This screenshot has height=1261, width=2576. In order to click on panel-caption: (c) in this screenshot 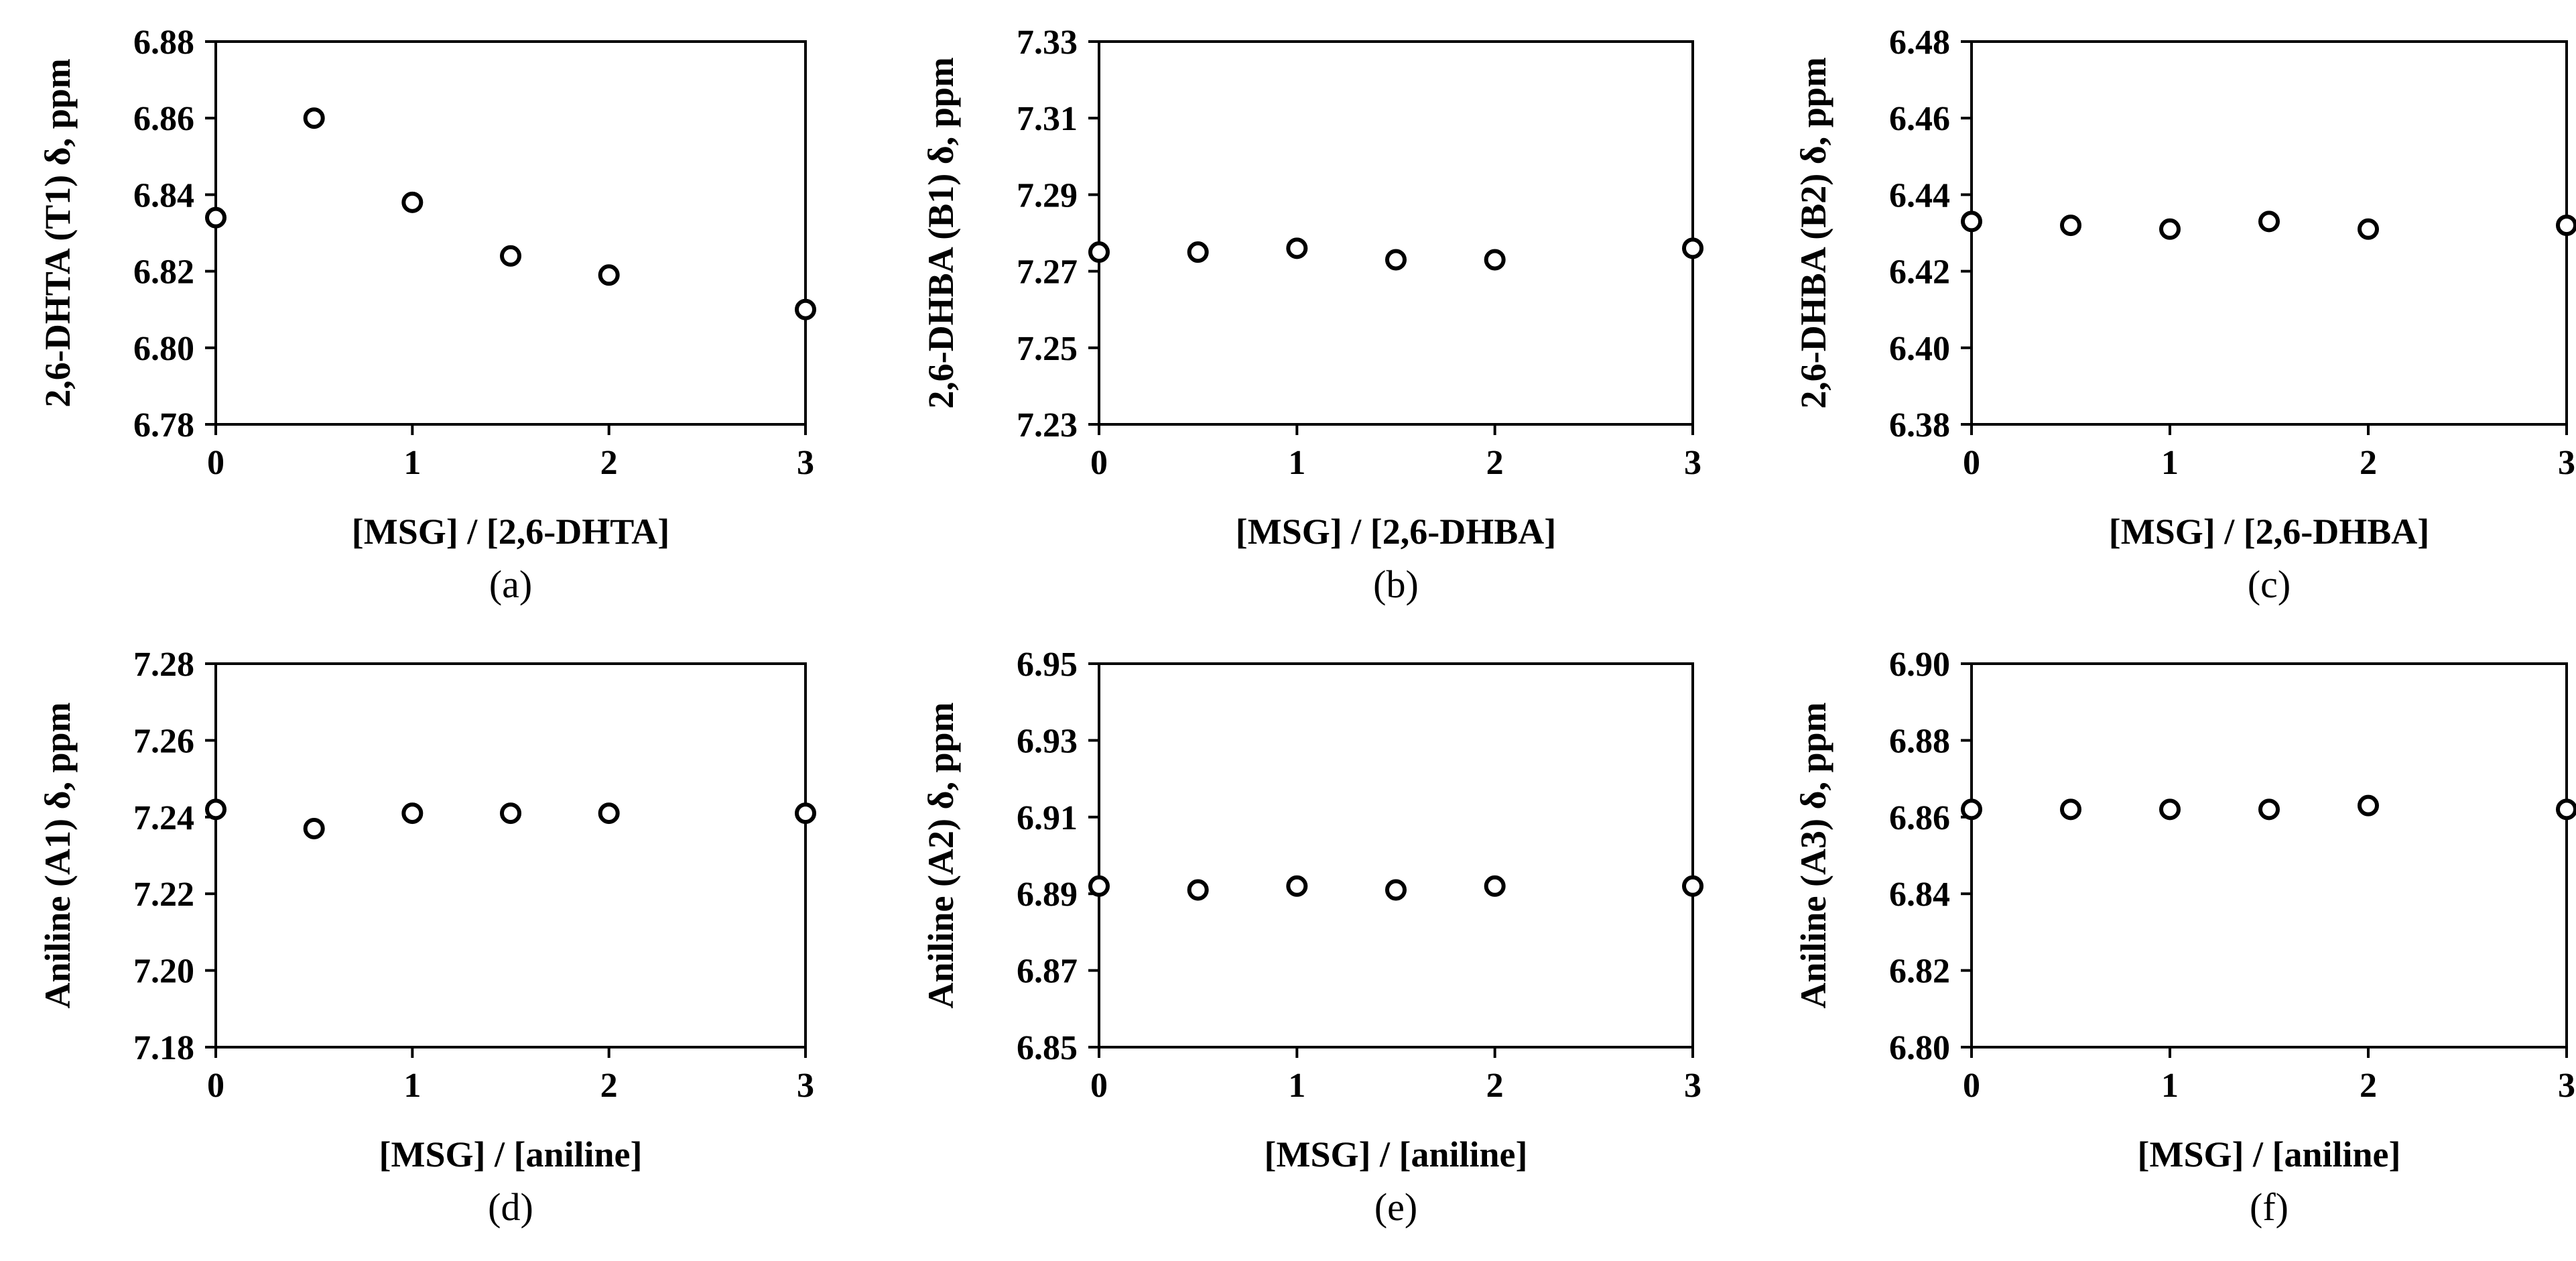, I will do `click(2269, 584)`.